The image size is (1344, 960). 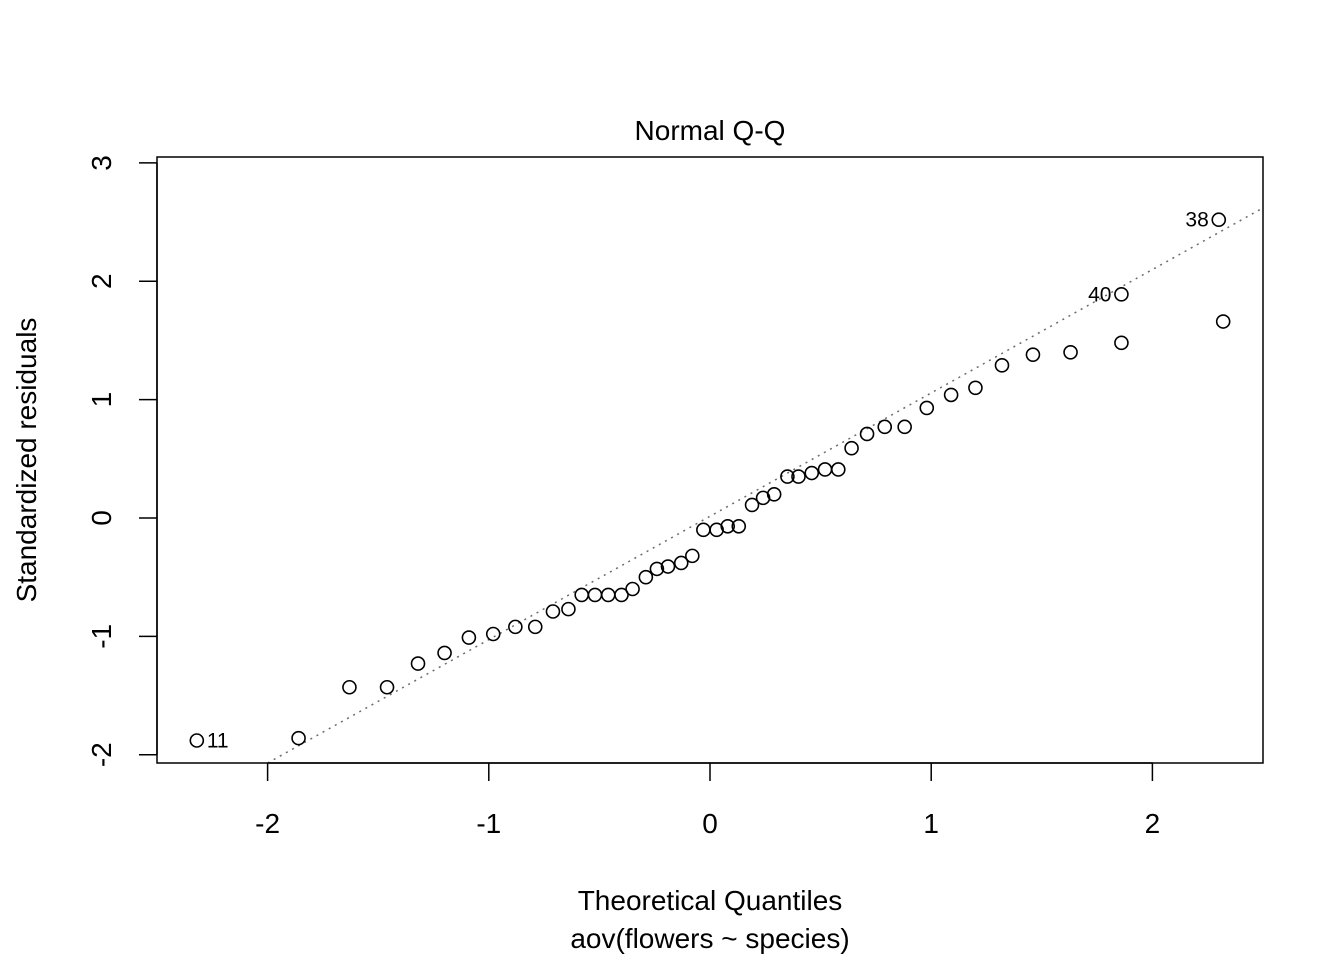 What do you see at coordinates (101, 754) in the screenshot?
I see `y-tick-label: -2` at bounding box center [101, 754].